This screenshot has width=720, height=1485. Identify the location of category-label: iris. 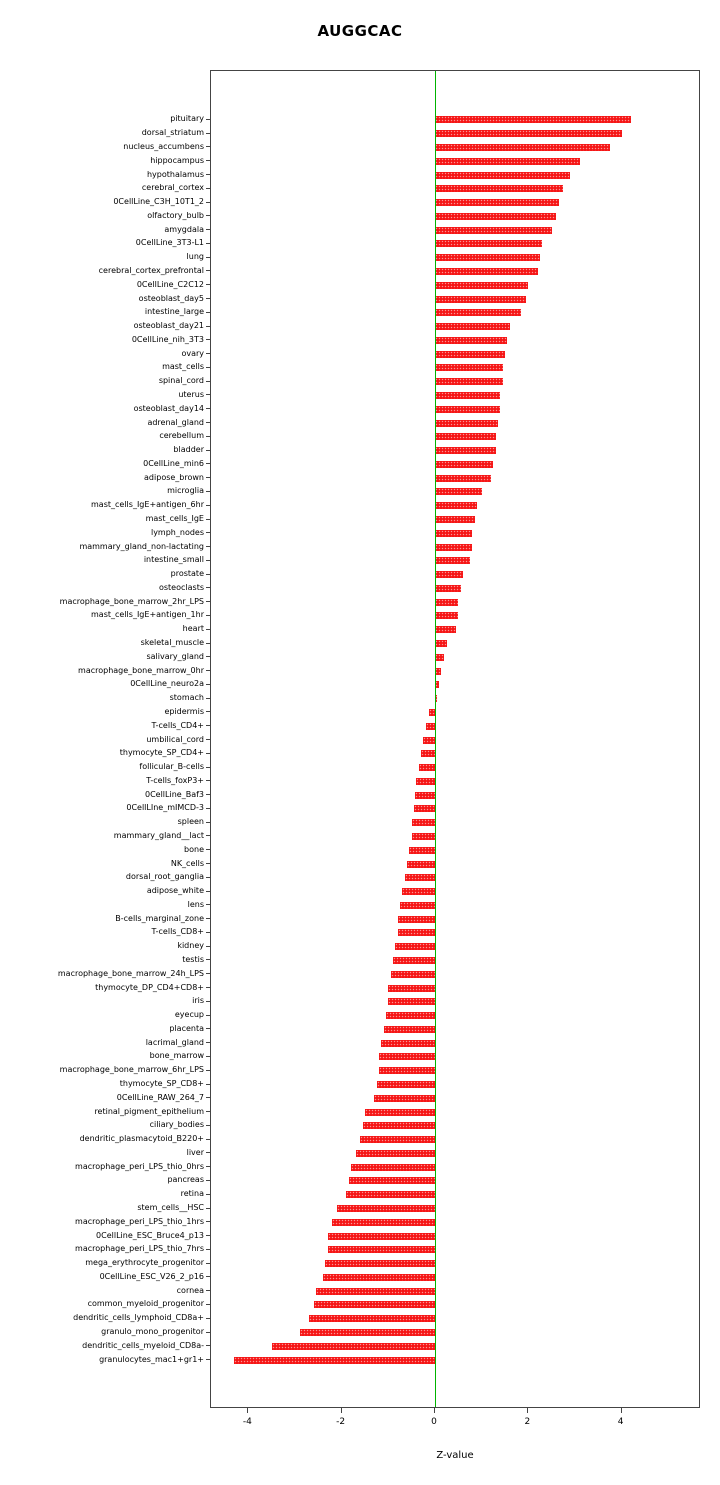
(198, 1001).